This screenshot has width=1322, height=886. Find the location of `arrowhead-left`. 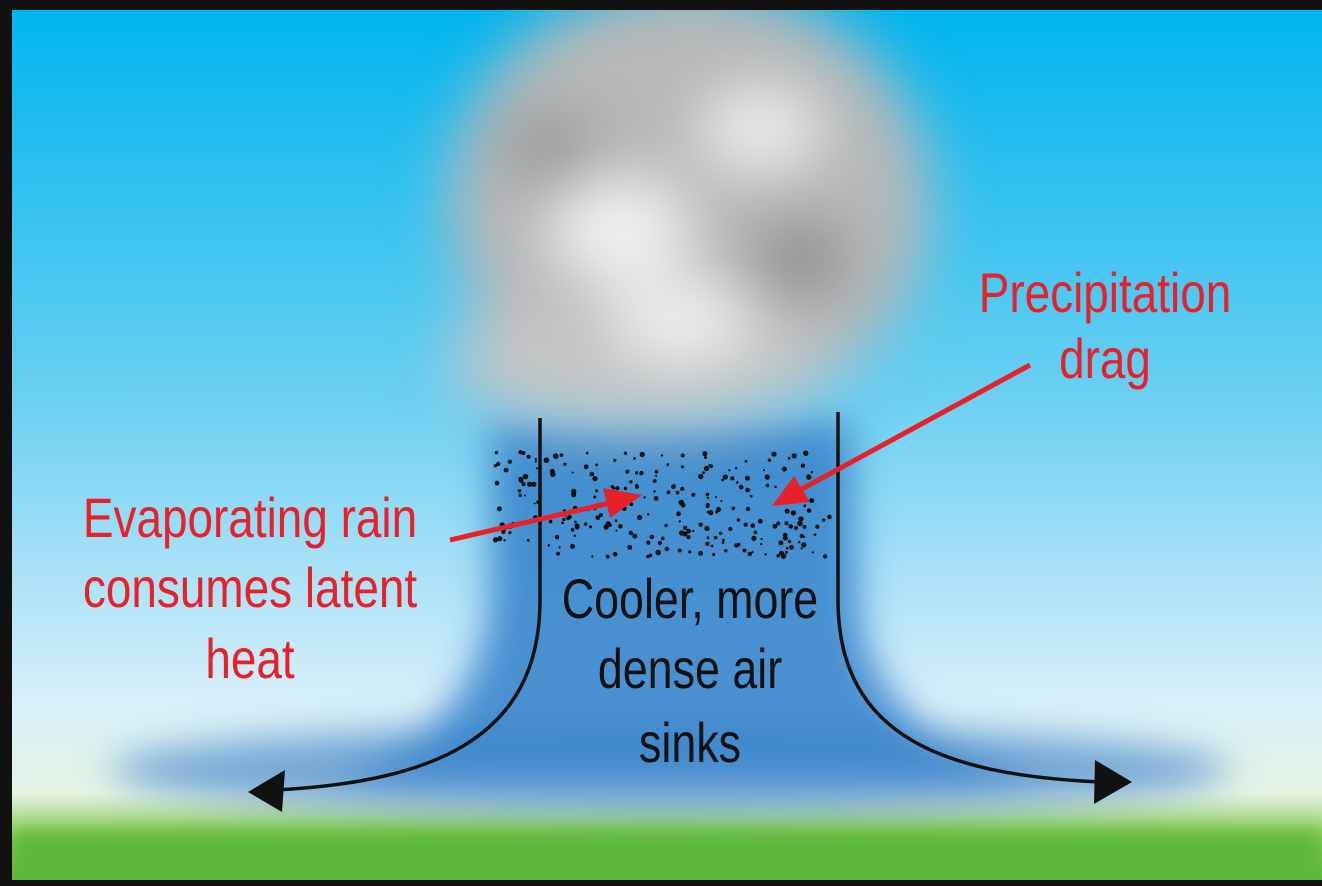

arrowhead-left is located at coordinates (266, 791).